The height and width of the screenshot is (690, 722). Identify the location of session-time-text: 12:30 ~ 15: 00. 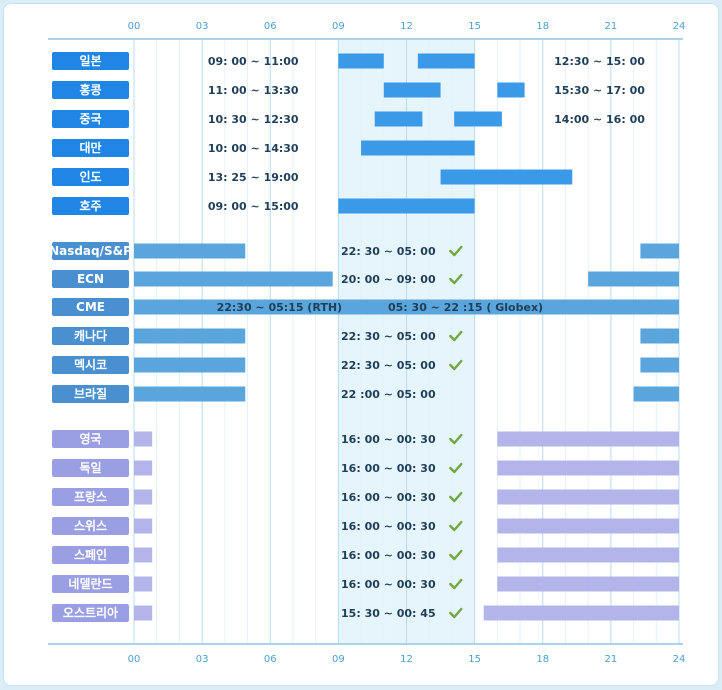
(599, 61).